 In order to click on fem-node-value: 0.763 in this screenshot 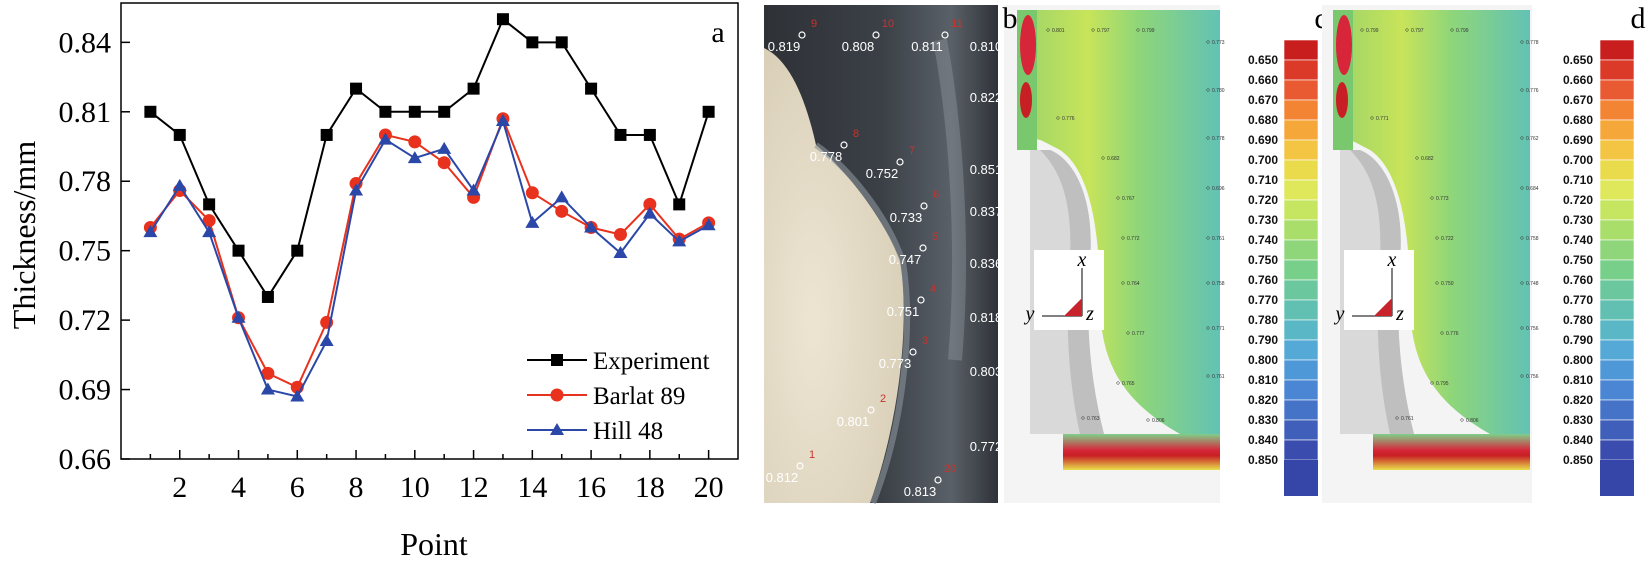, I will do `click(1093, 419)`.